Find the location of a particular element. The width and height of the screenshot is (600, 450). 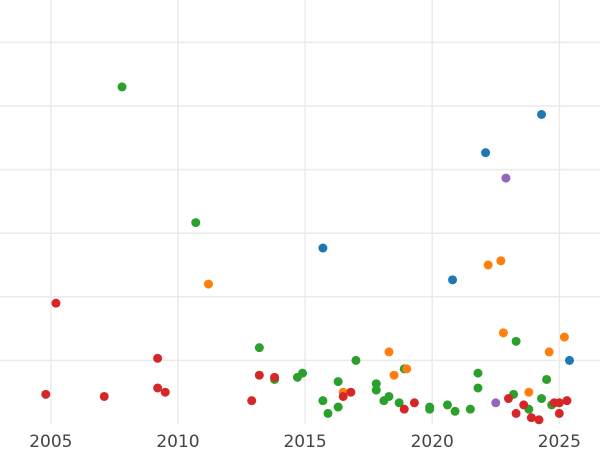

x-tick-labels: 2005 2010 2015 2020 2025 is located at coordinates (305, 441).